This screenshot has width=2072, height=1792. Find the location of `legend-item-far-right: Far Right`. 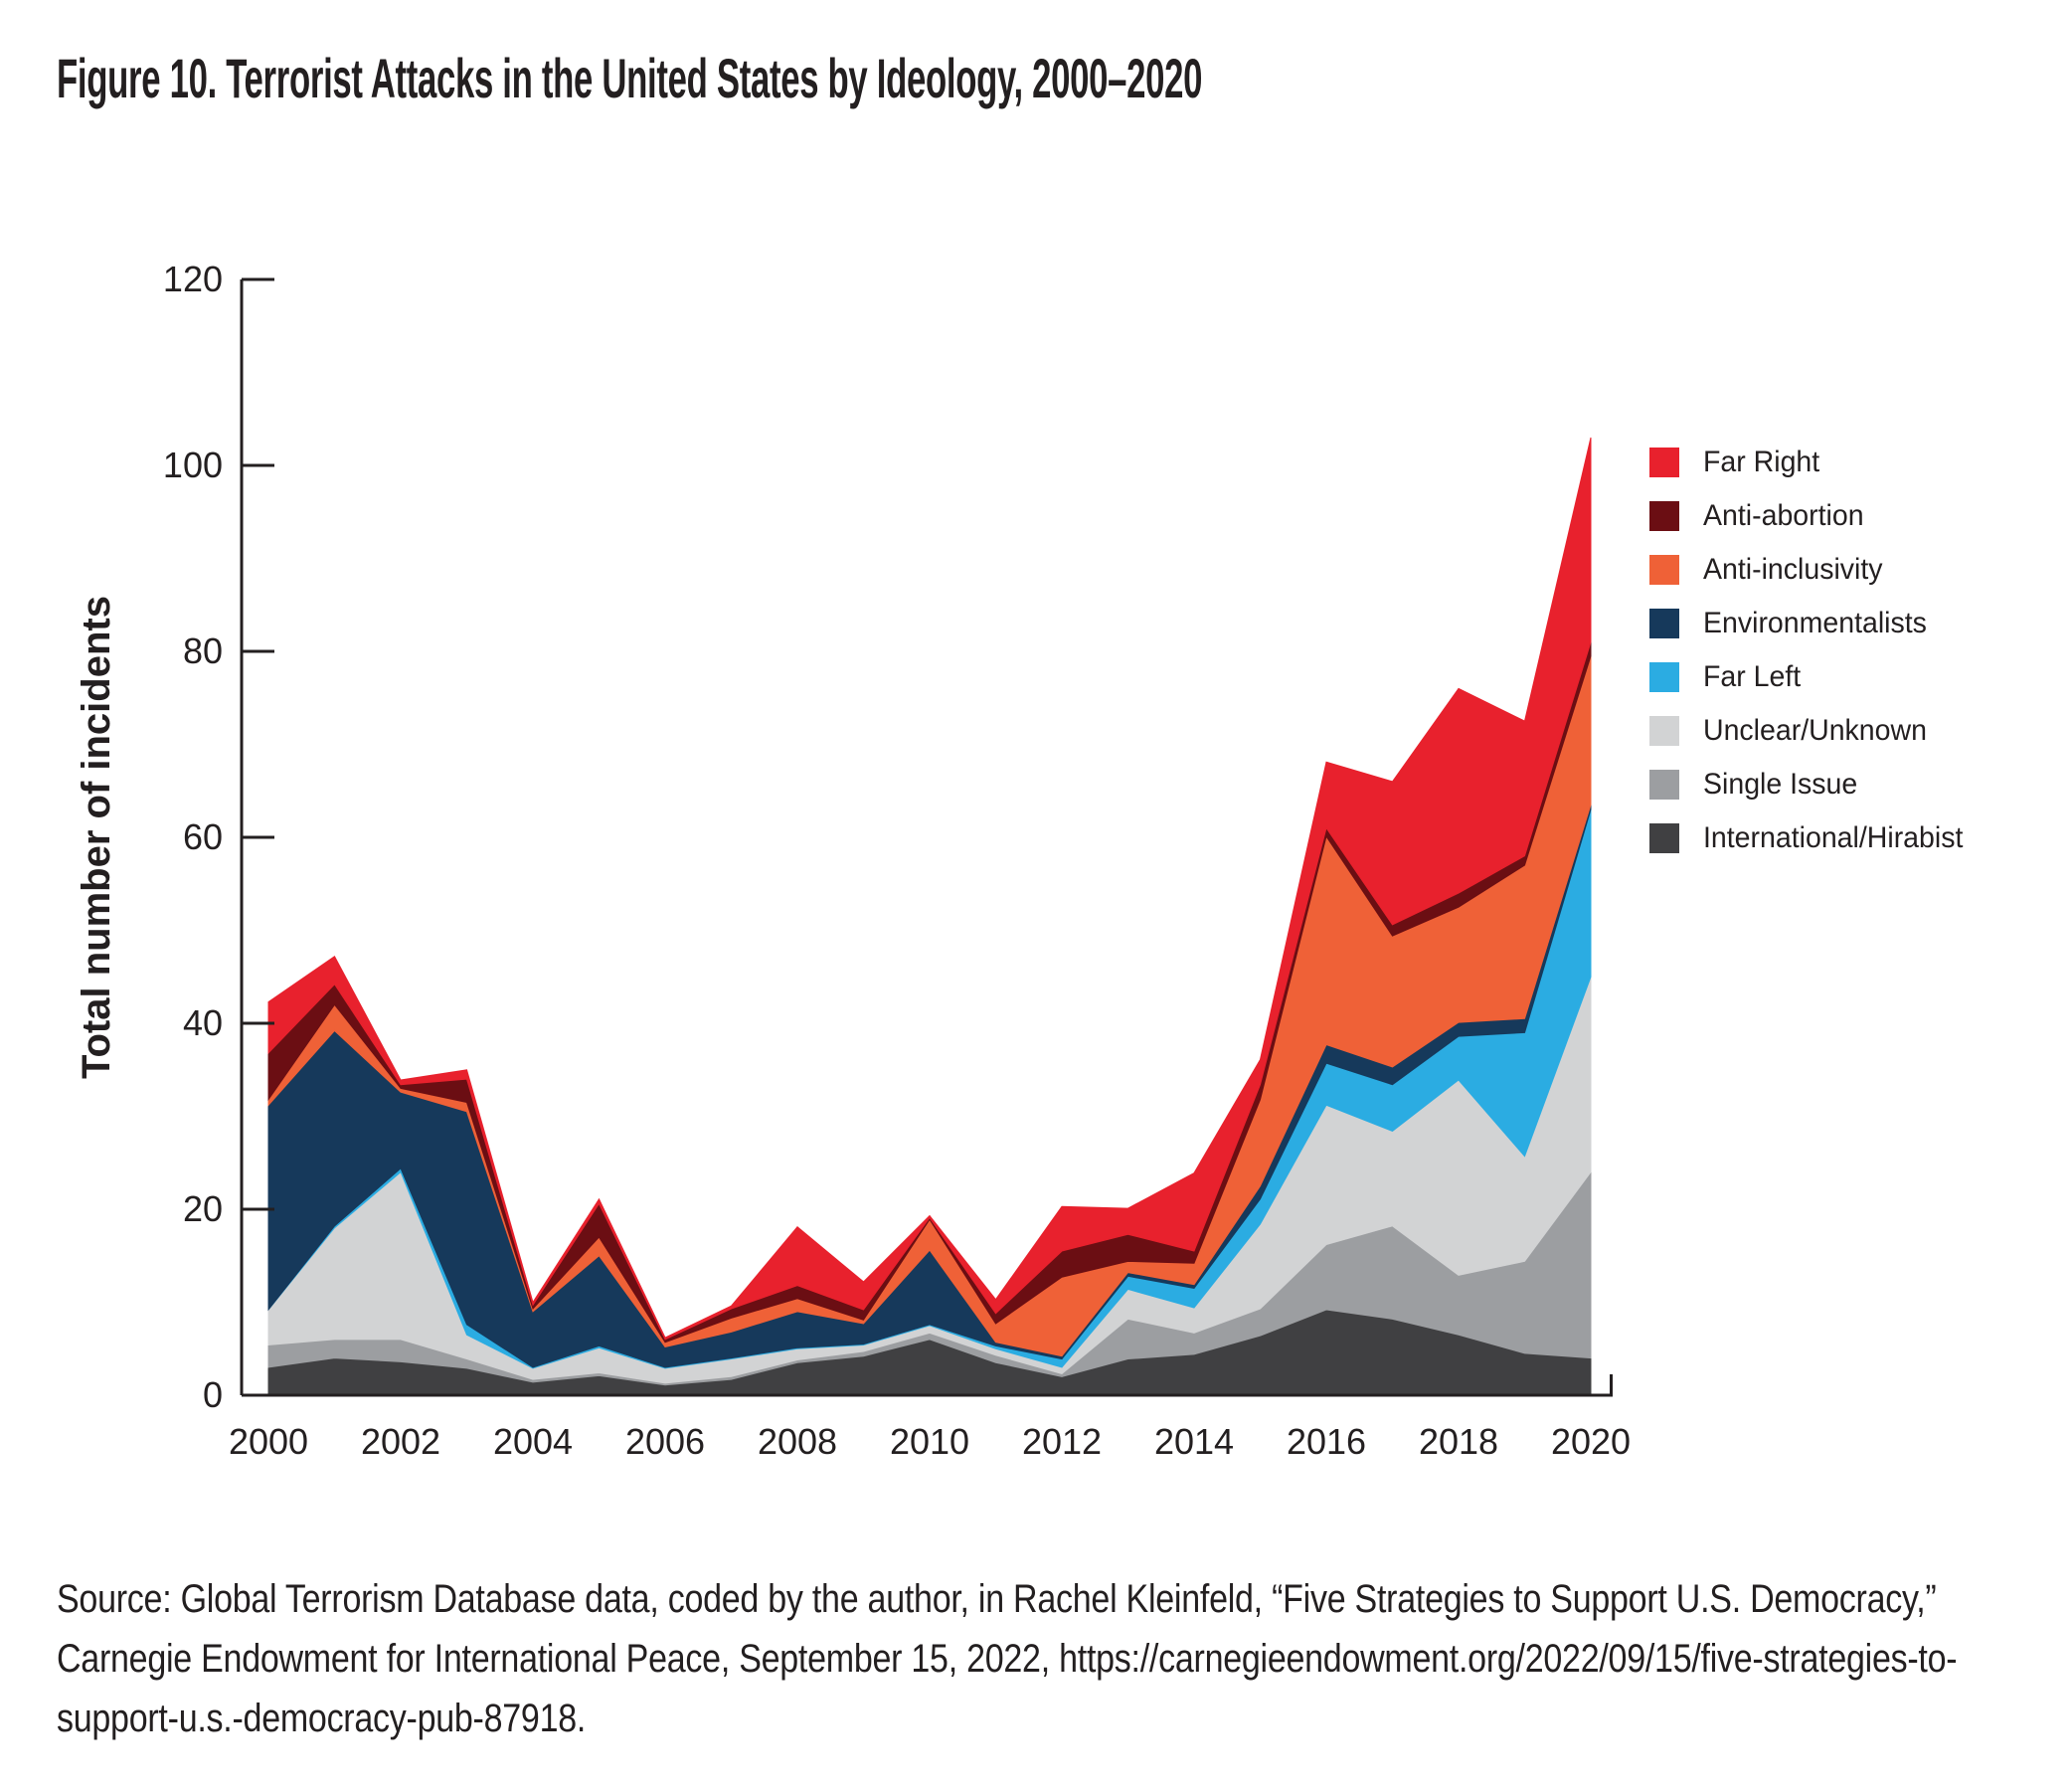

legend-item-far-right: Far Right is located at coordinates (1813, 463).